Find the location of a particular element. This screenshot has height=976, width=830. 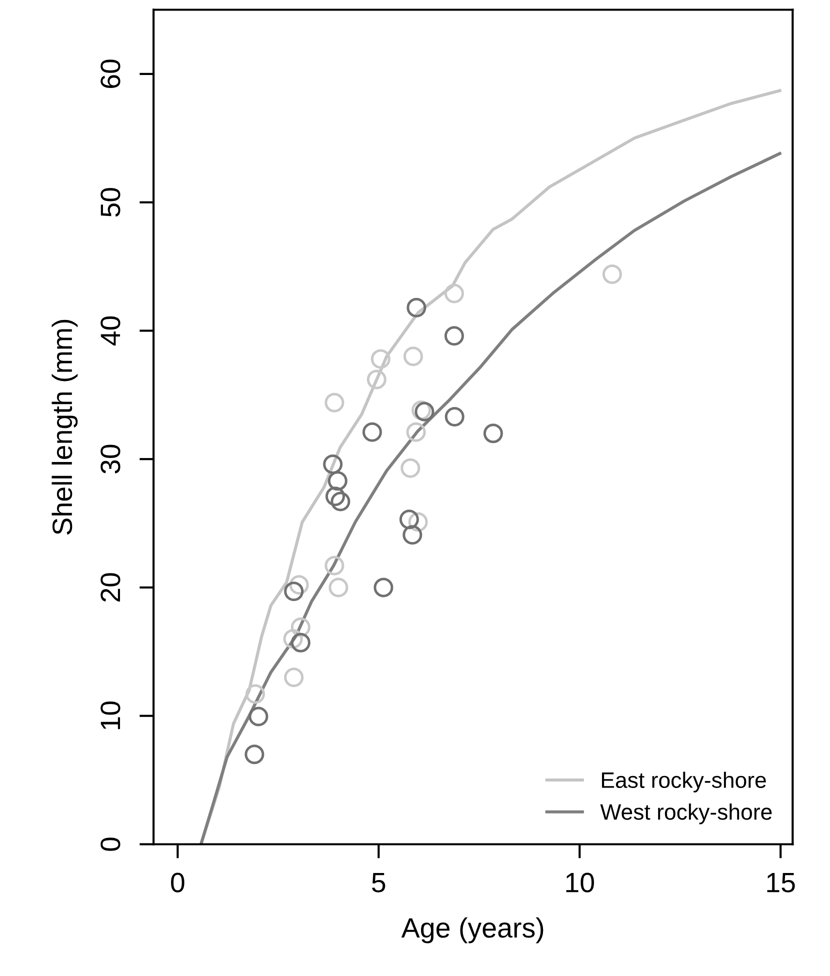

legend-label: East rocky-shore is located at coordinates (684, 782).